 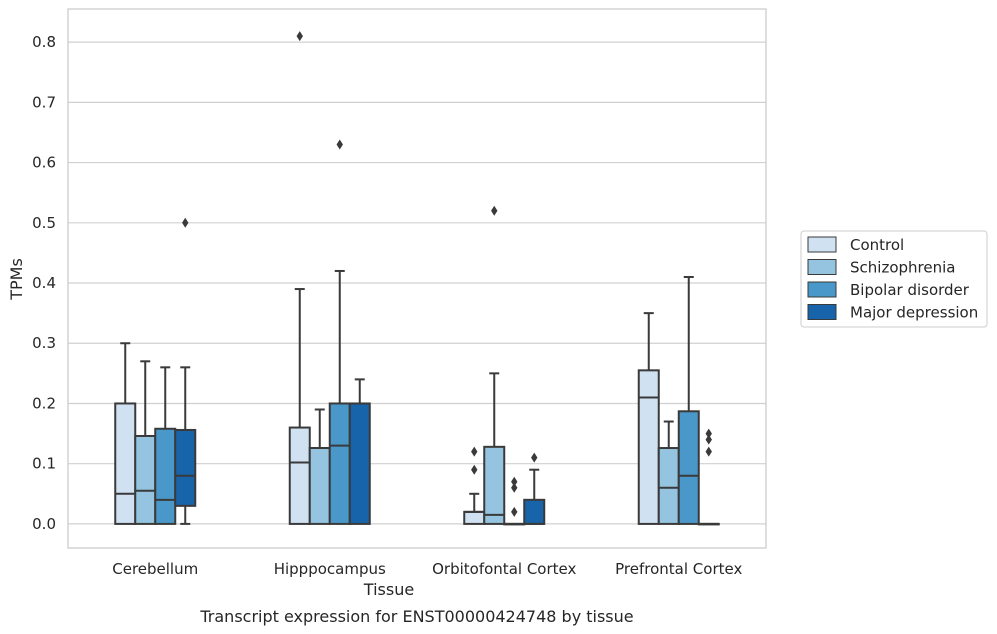 What do you see at coordinates (44, 524) in the screenshot?
I see `y-tick-label: 0.0` at bounding box center [44, 524].